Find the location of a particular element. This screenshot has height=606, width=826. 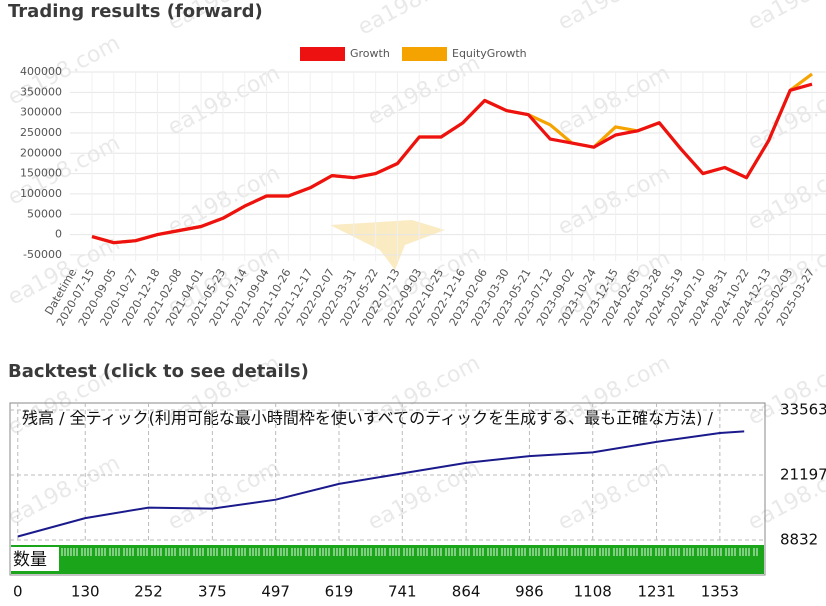

y-tick-label: 200000 is located at coordinates (41, 152).